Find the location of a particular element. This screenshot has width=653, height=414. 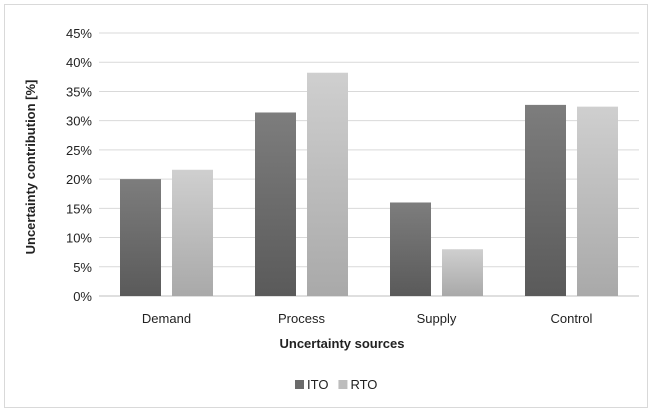

y-tick-label: 45% is located at coordinates (79, 33).